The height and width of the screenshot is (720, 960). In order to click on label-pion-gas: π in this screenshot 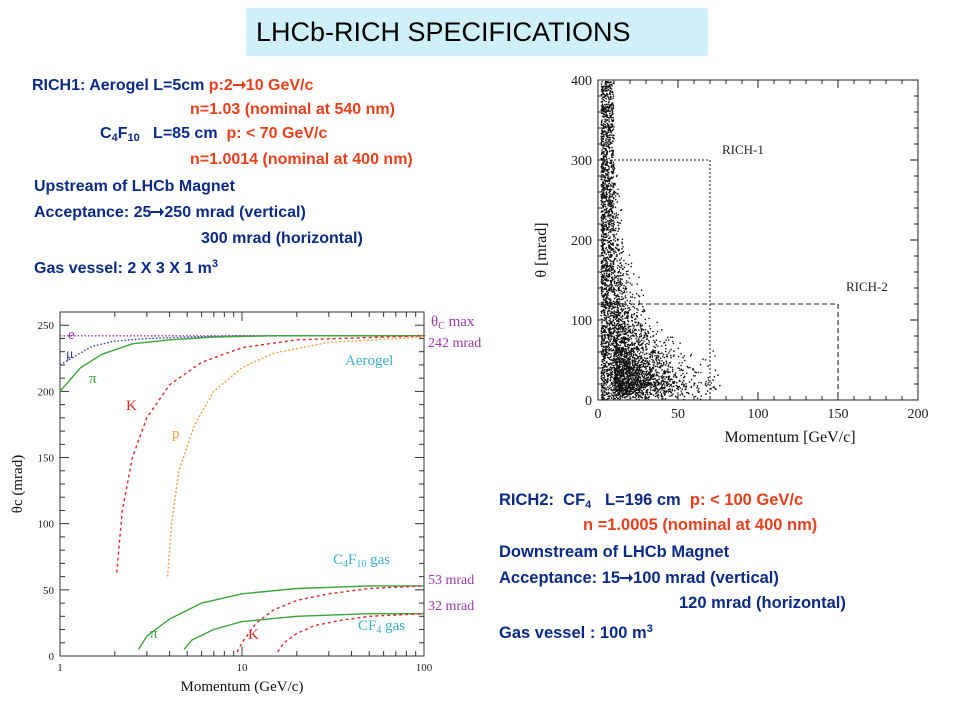, I will do `click(154, 634)`.